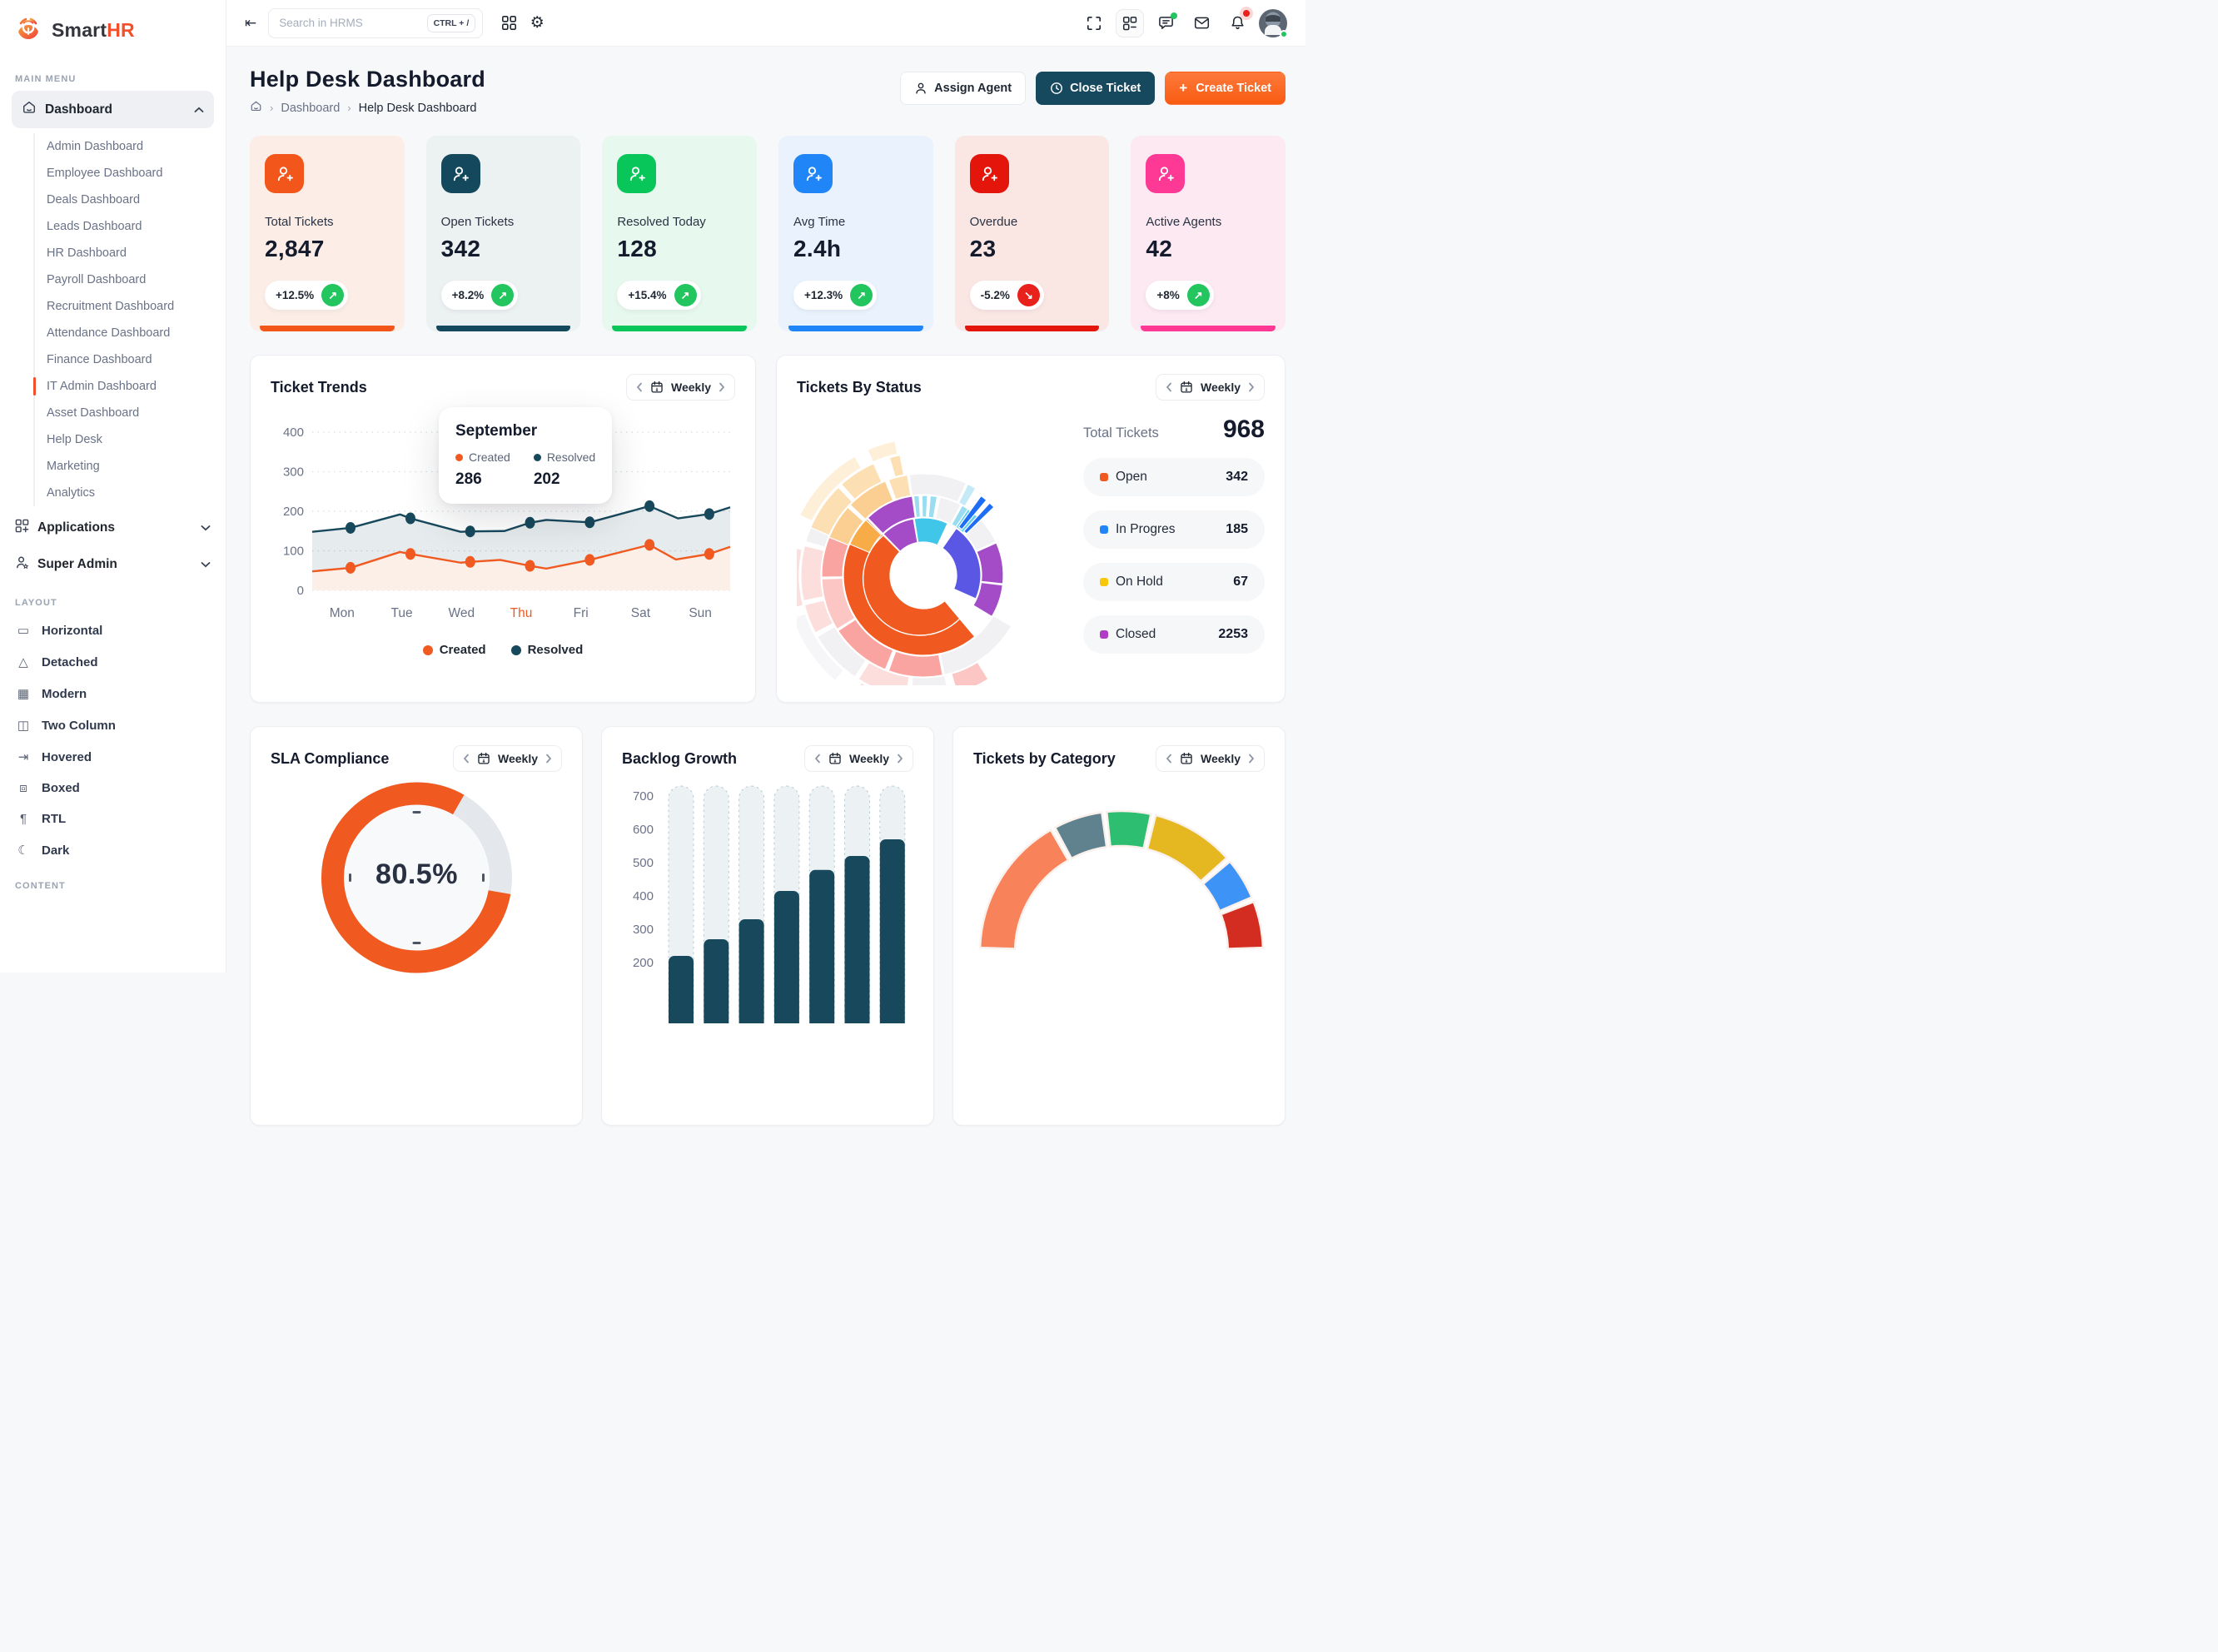 The width and height of the screenshot is (2218, 1652). Describe the element at coordinates (23, 631) in the screenshot. I see `horizontal-layout-icon: ▭` at that location.